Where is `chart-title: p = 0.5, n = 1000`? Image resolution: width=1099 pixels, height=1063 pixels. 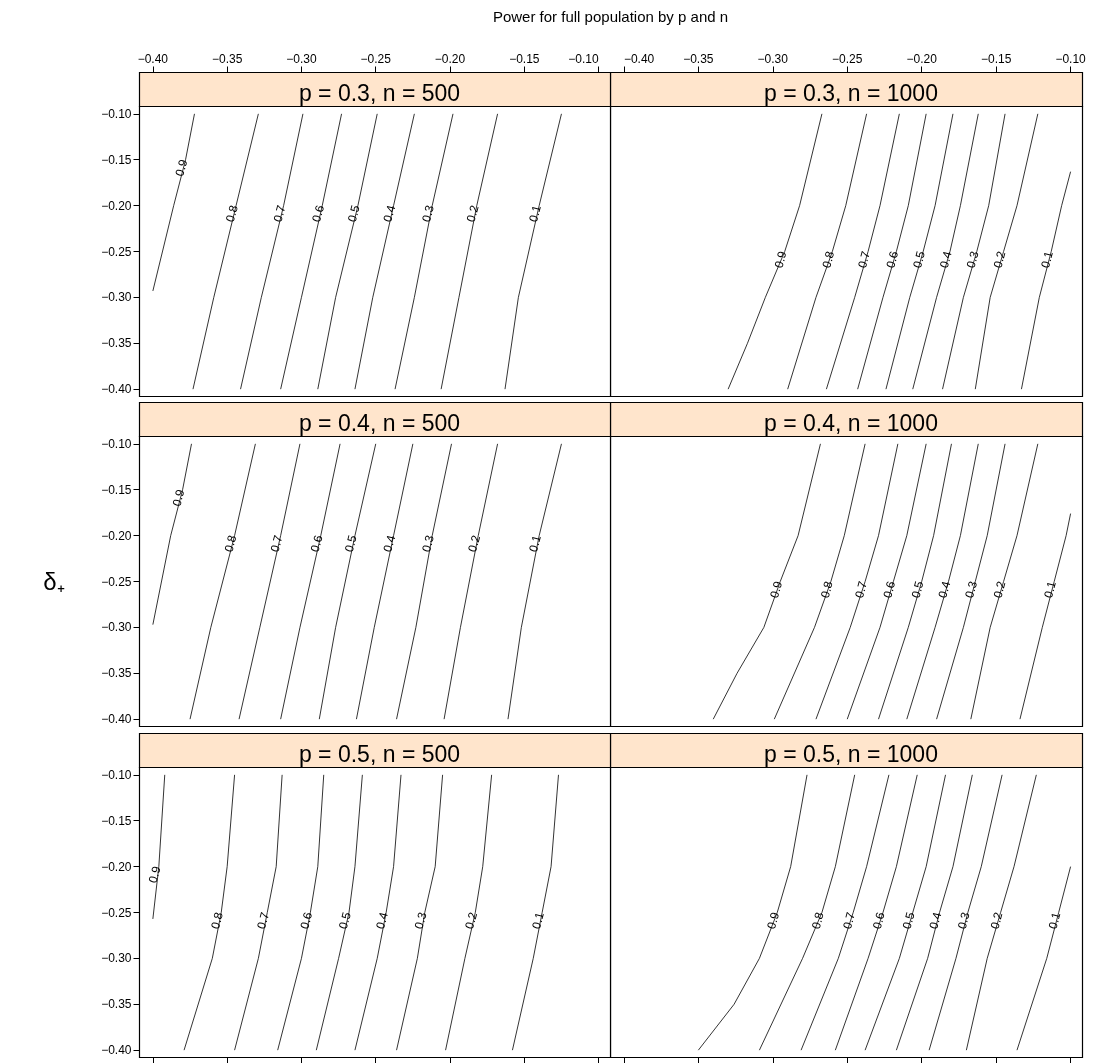
chart-title: p = 0.5, n = 1000 is located at coordinates (851, 753).